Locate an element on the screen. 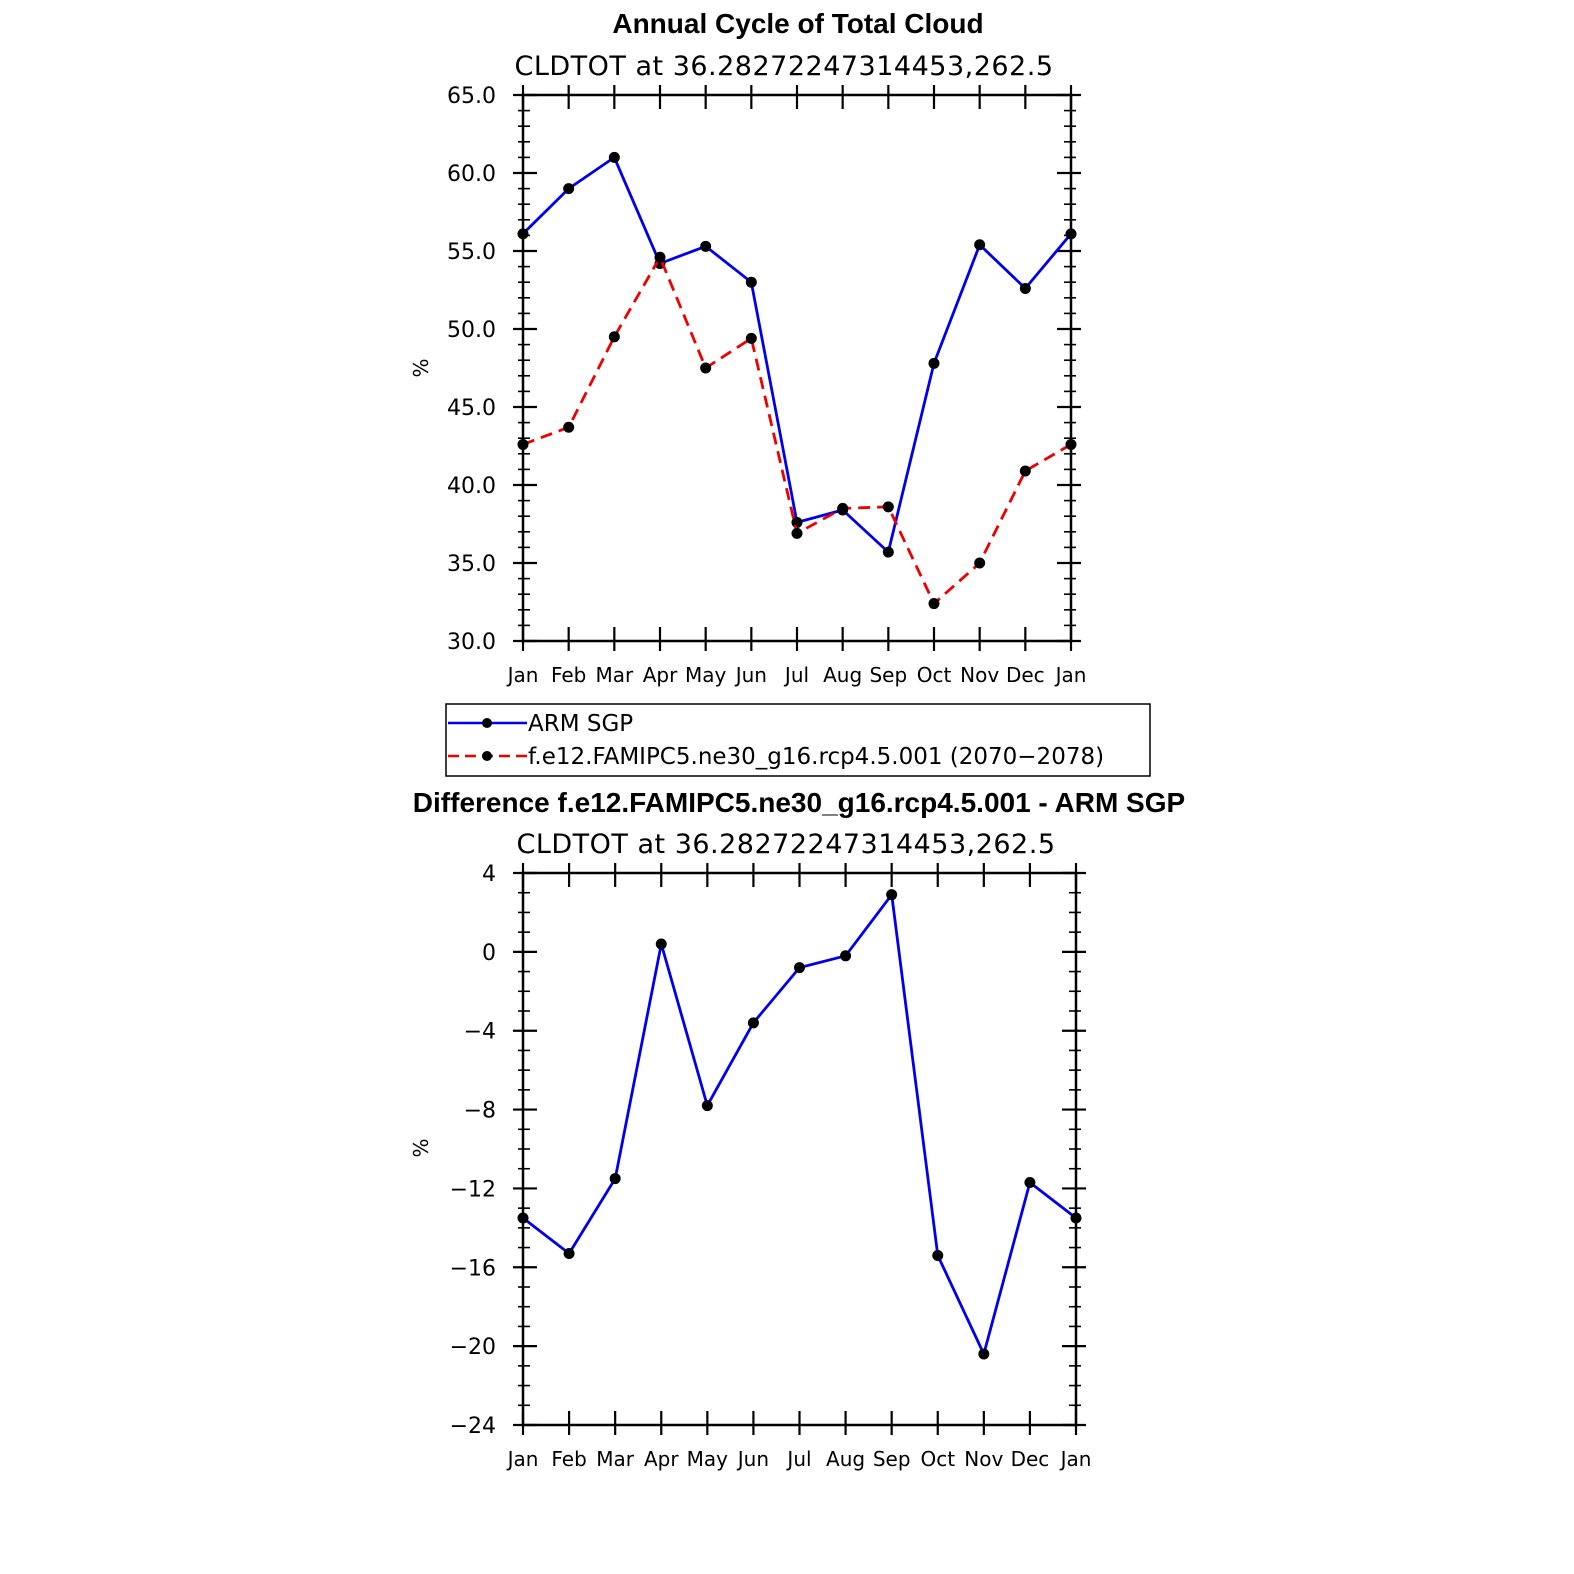 Image resolution: width=1574 pixels, height=1574 pixels. y-tick-label: −8 is located at coordinates (480, 1111).